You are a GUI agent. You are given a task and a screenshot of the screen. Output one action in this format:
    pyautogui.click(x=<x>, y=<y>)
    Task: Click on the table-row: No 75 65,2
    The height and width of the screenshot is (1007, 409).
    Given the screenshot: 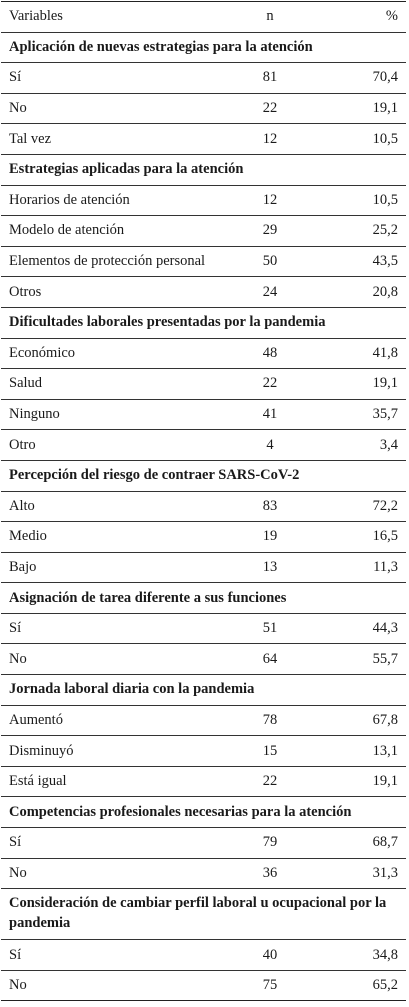 What is the action you would take?
    pyautogui.click(x=203, y=986)
    